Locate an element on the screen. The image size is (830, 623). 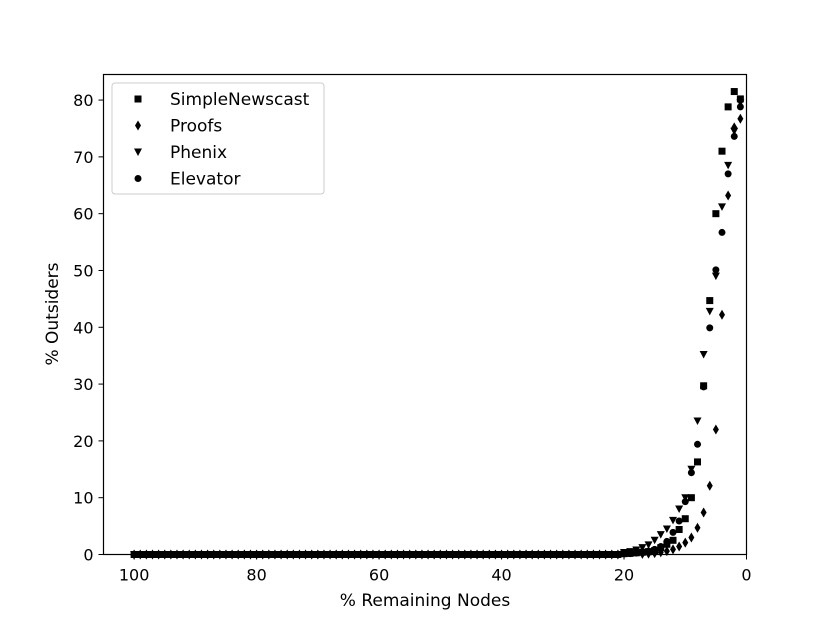
y-tick-label: 50 is located at coordinates (83, 270).